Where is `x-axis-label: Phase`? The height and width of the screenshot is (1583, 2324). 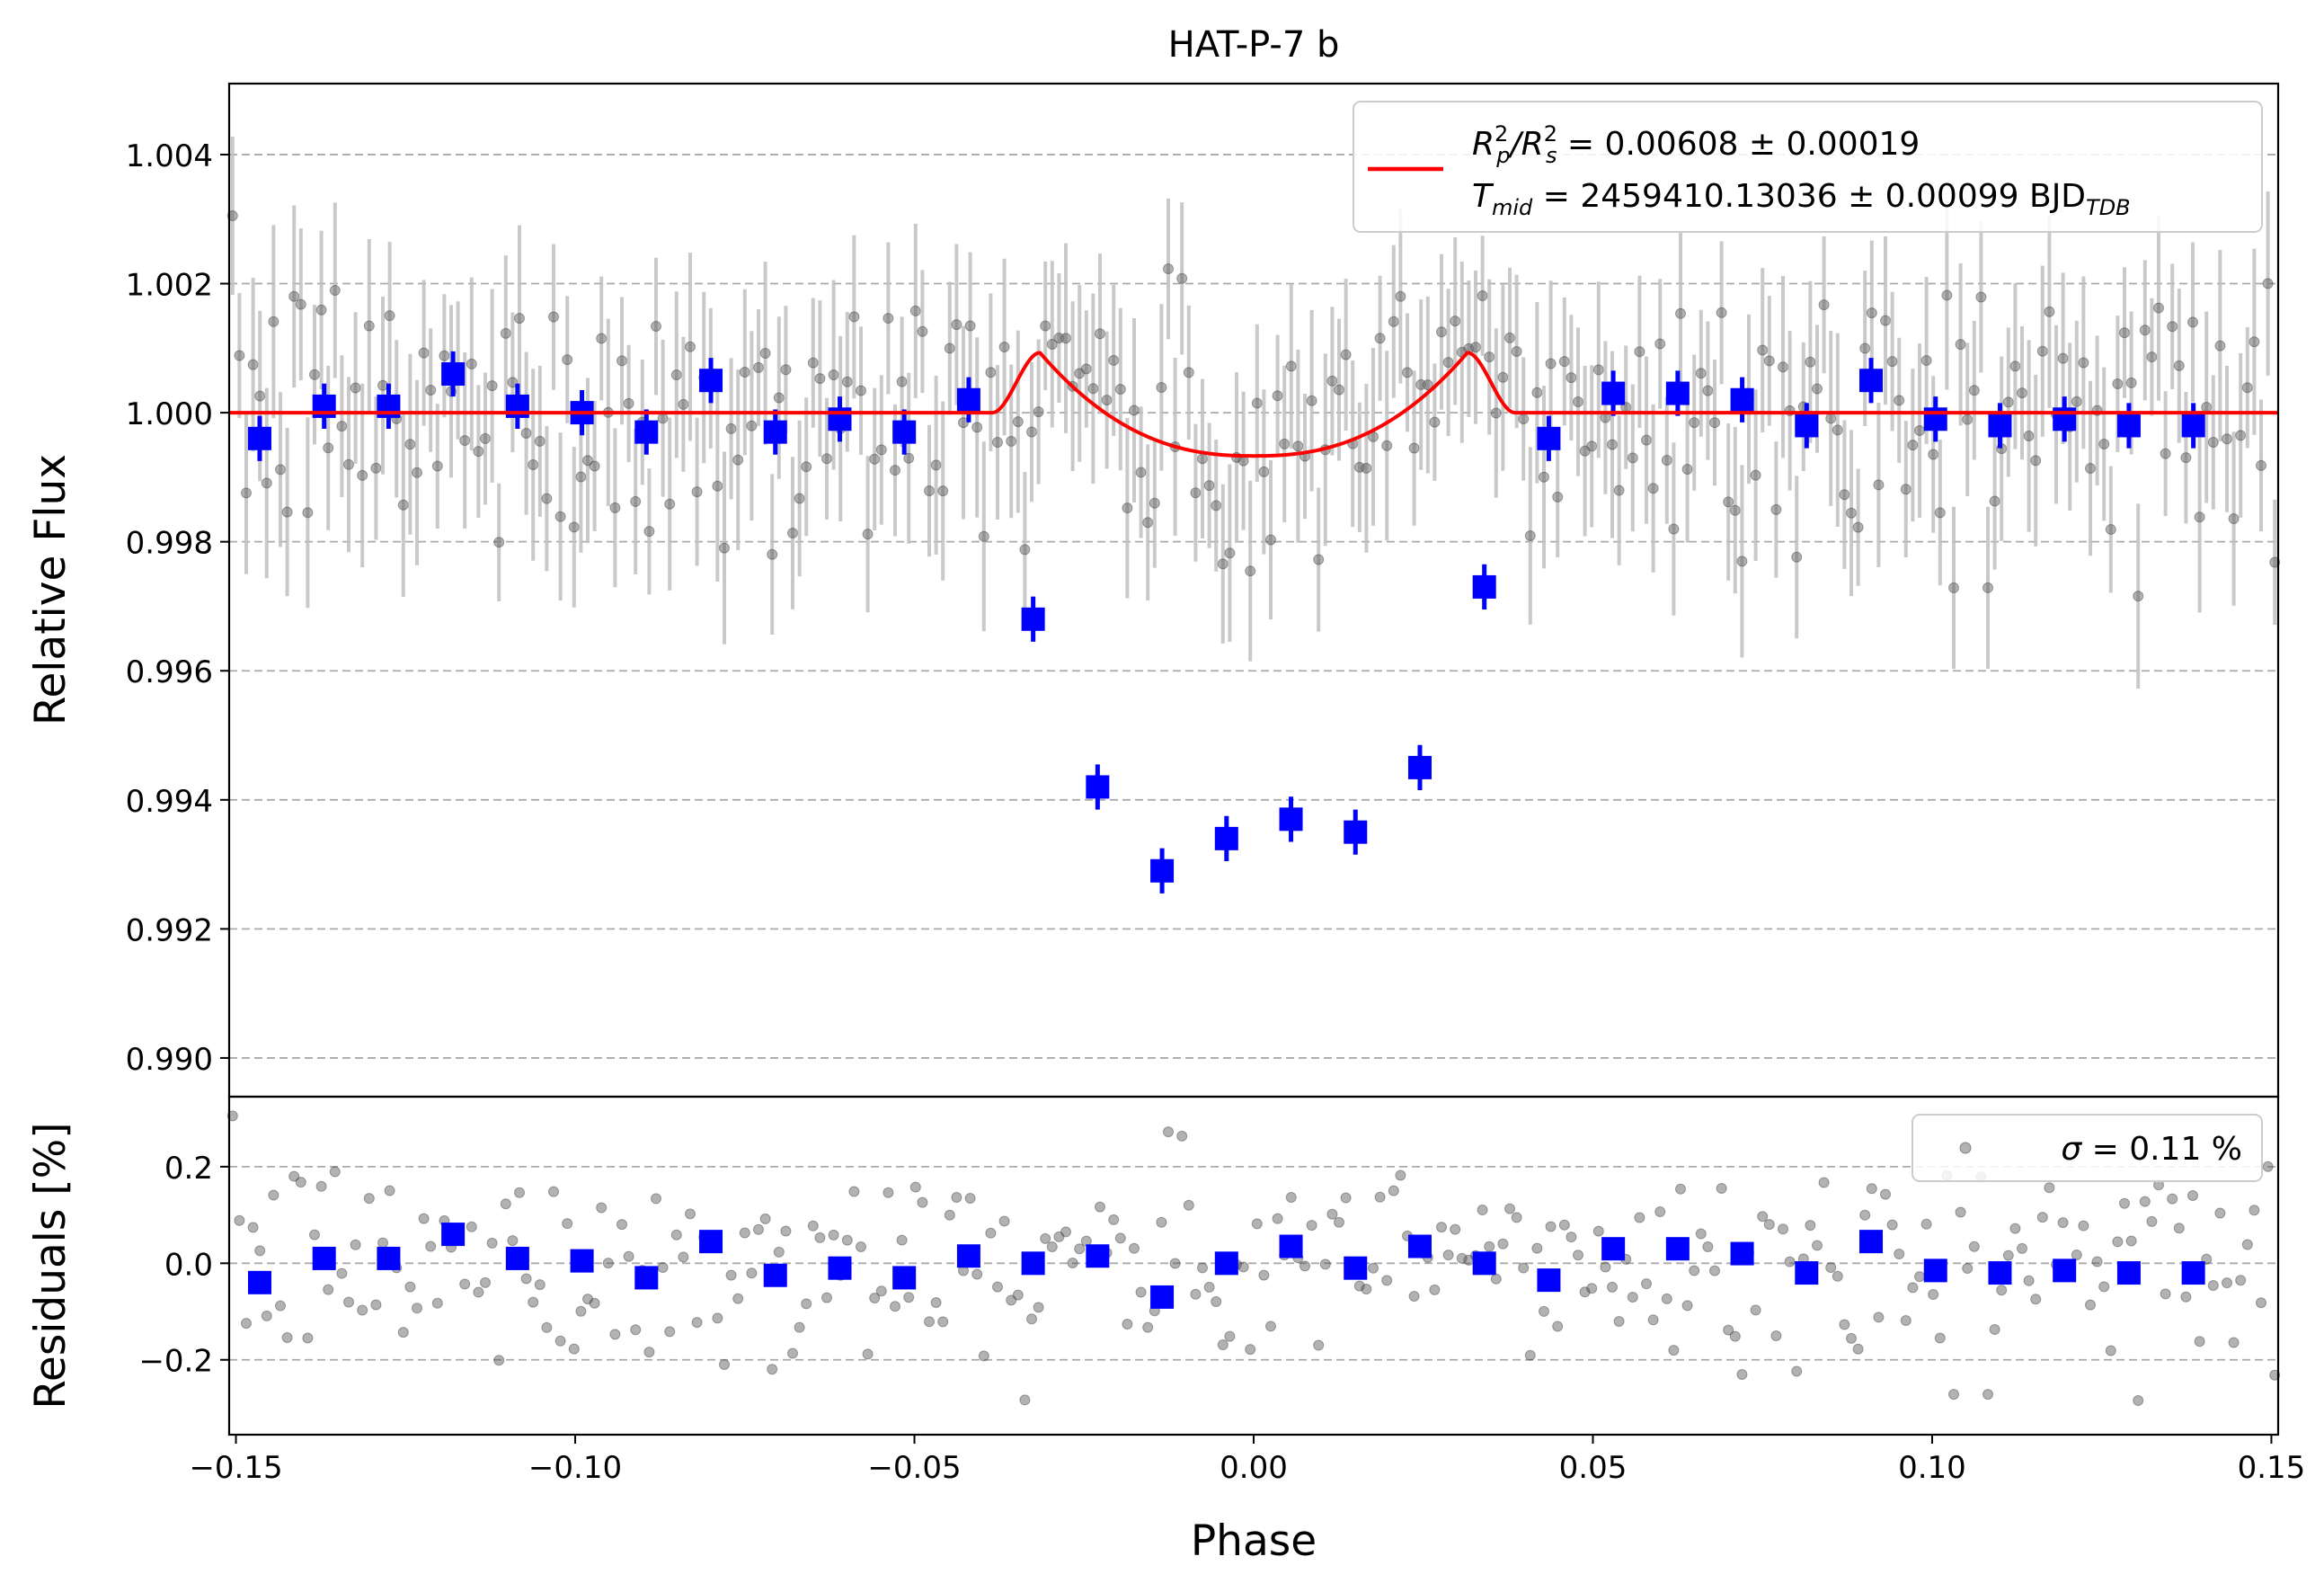
x-axis-label: Phase is located at coordinates (1254, 1541).